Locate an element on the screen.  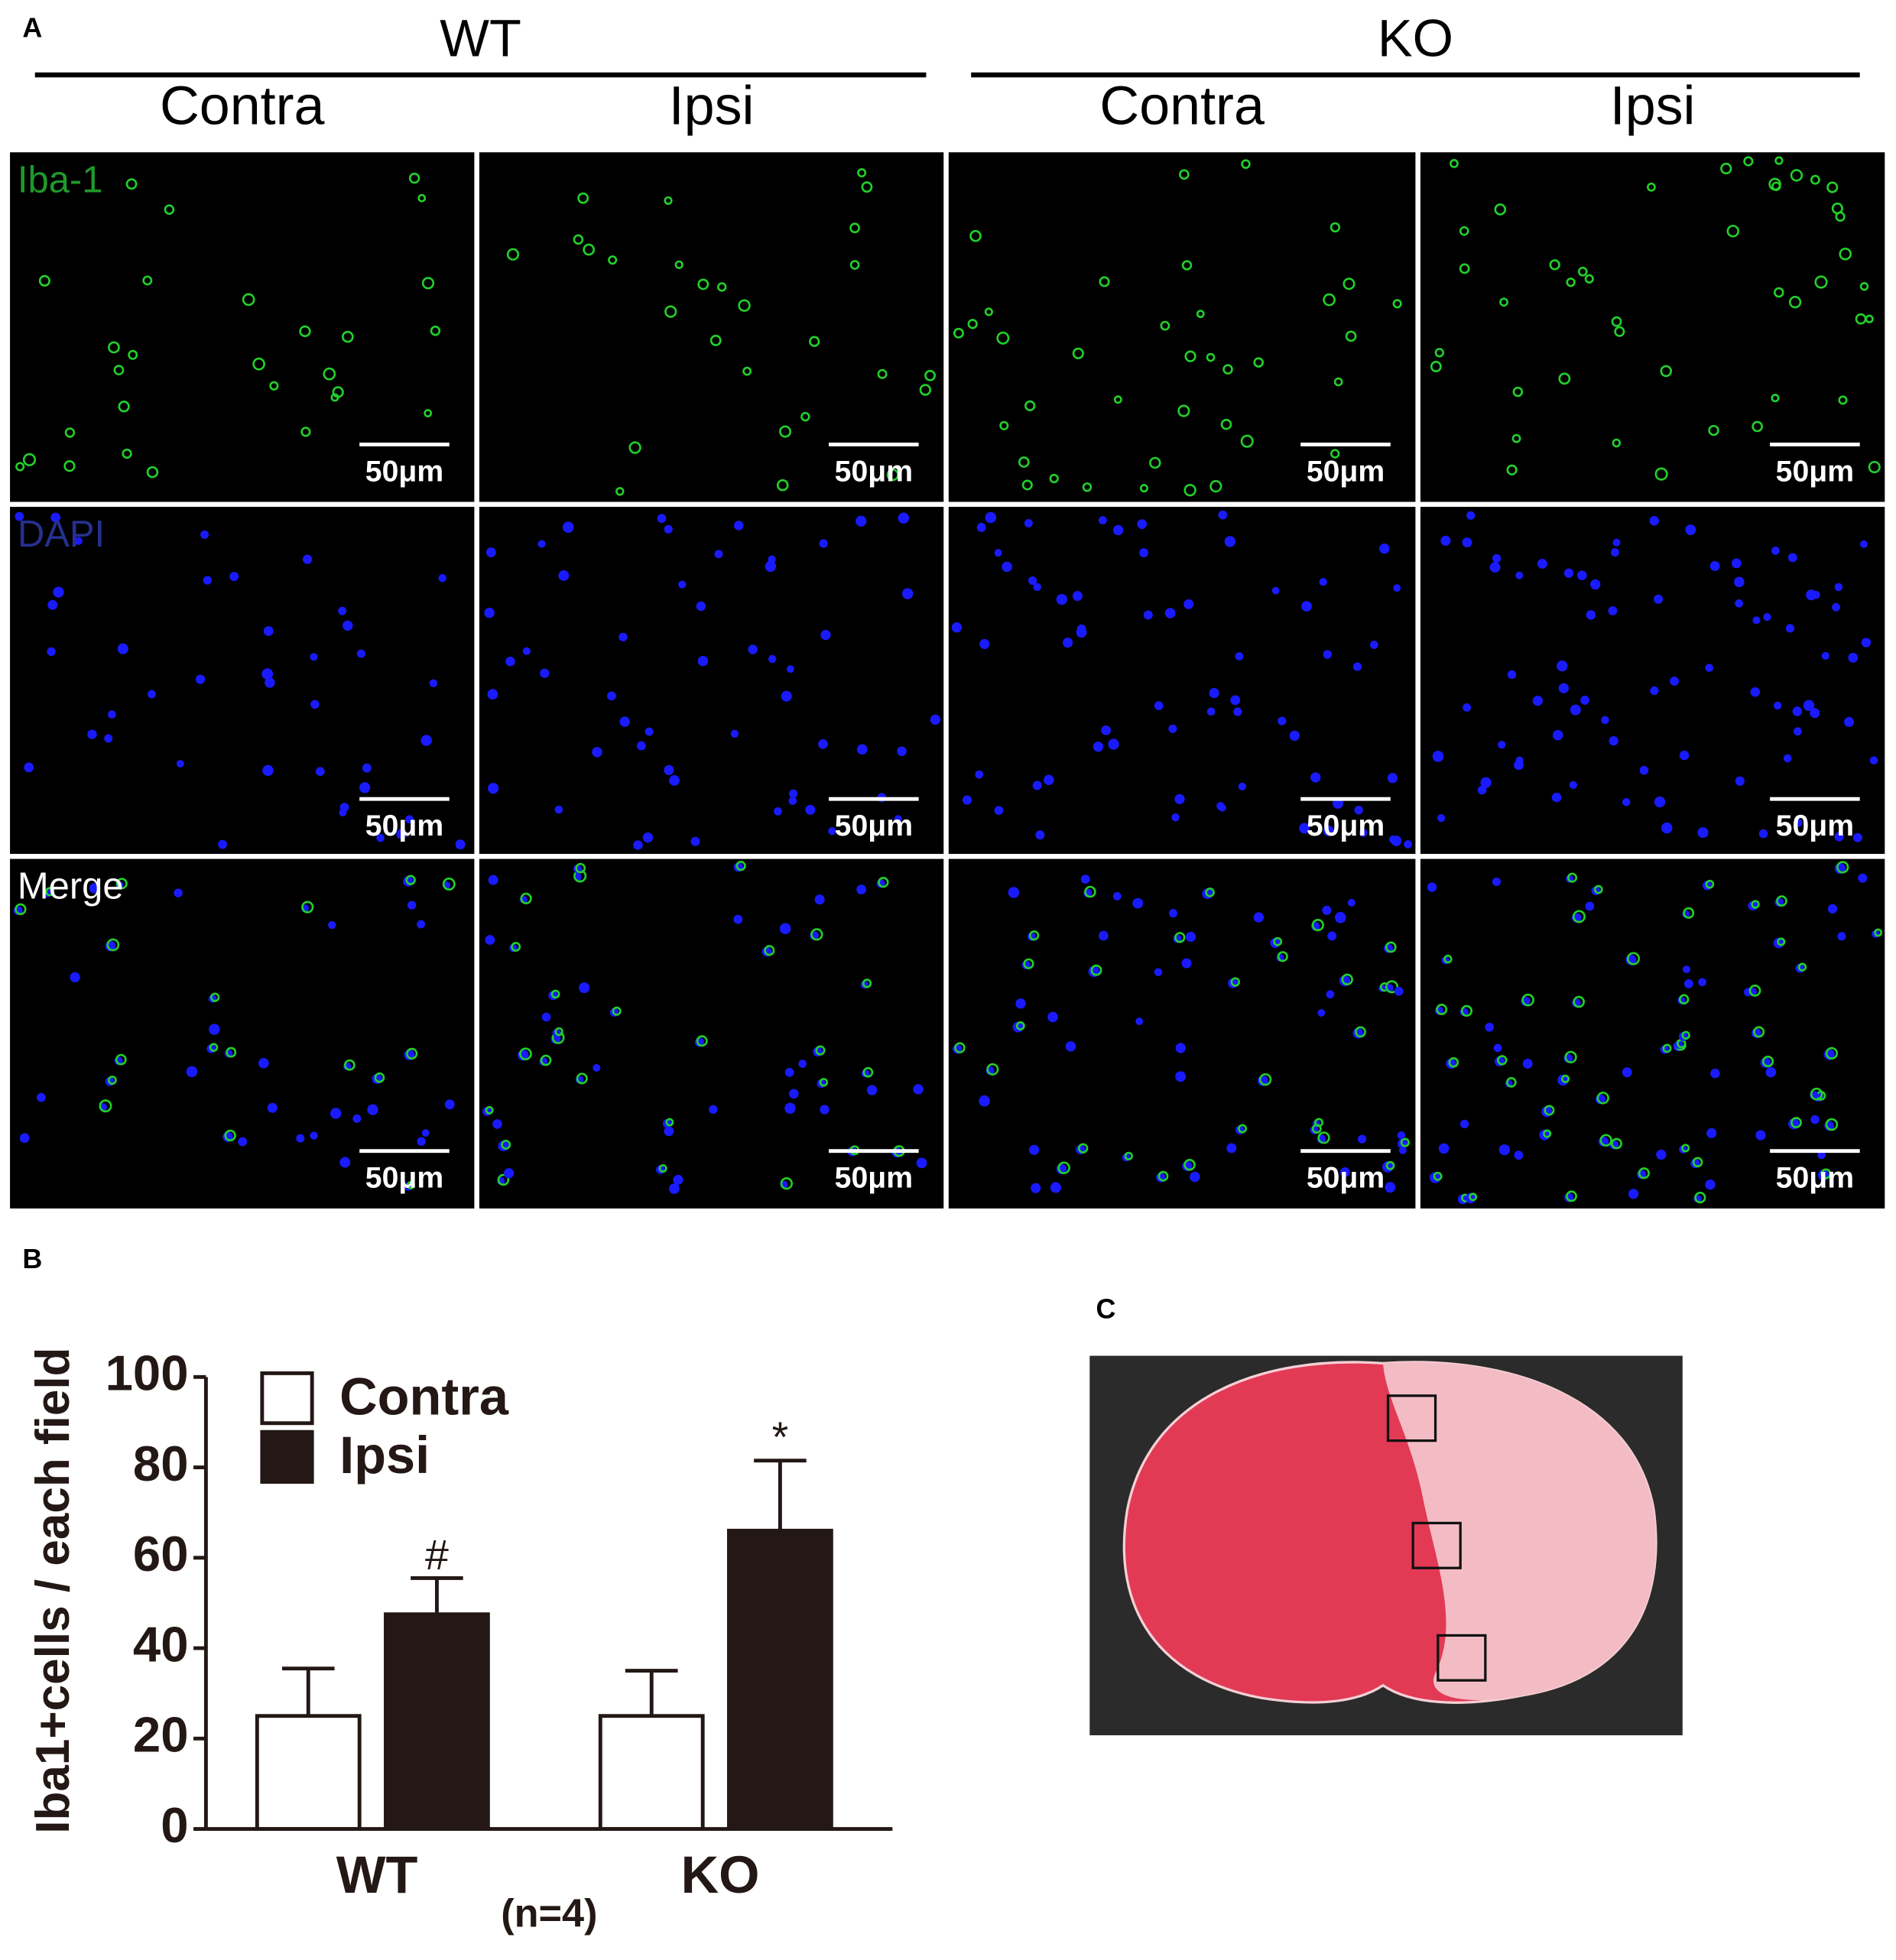
significance-mark: * is located at coordinates (780, 1437).